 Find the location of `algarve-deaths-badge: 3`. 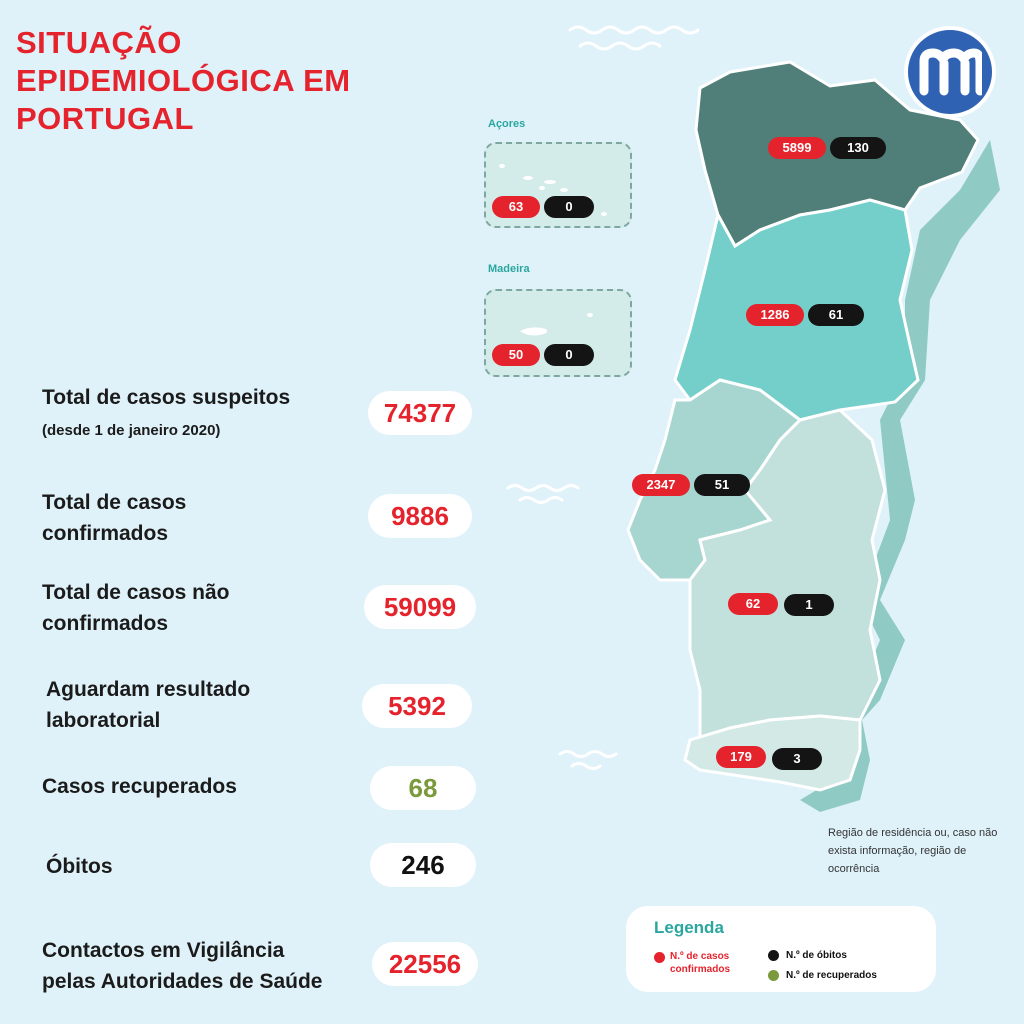

algarve-deaths-badge: 3 is located at coordinates (797, 759).